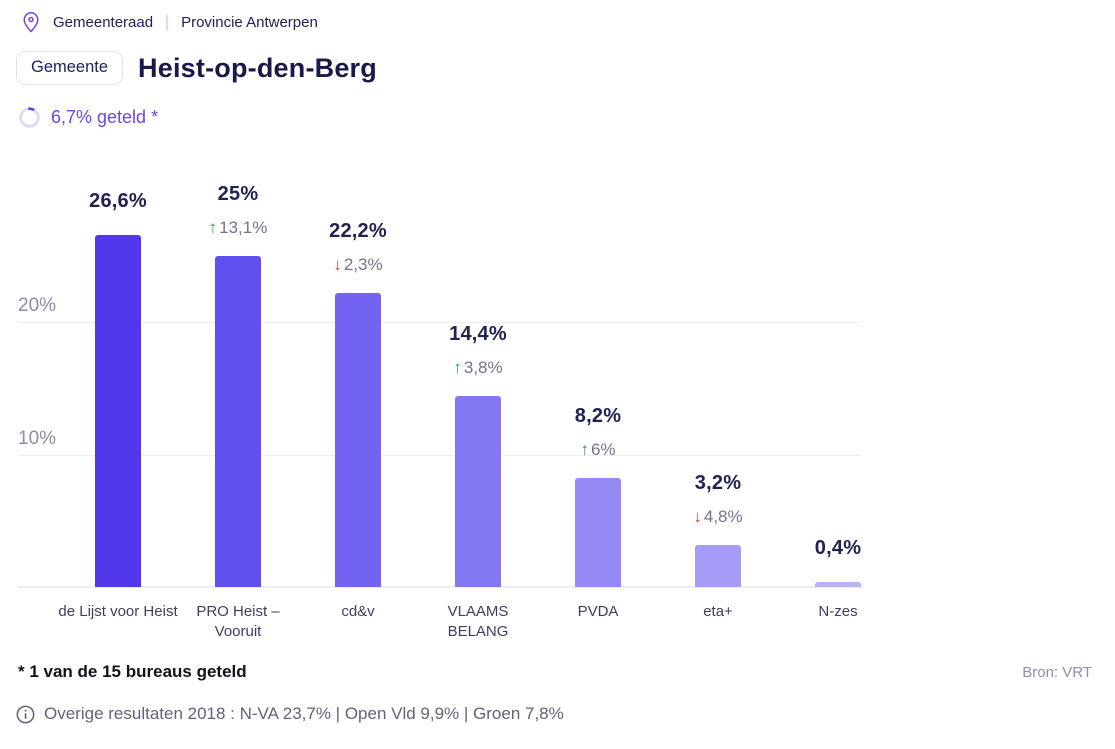 The width and height of the screenshot is (1115, 749). I want to click on bar-value-label: 14,4%, so click(478, 334).